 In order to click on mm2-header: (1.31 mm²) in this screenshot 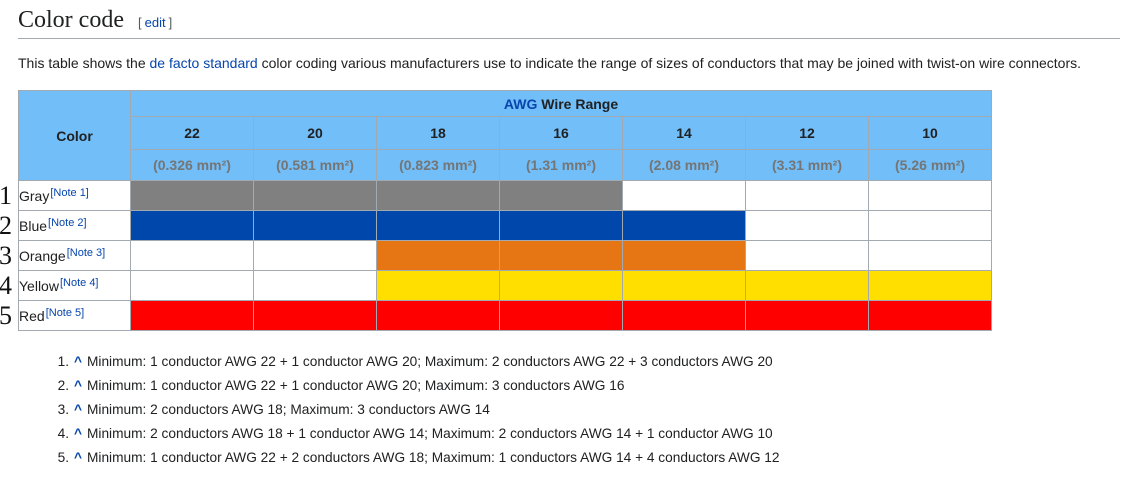, I will do `click(561, 165)`.